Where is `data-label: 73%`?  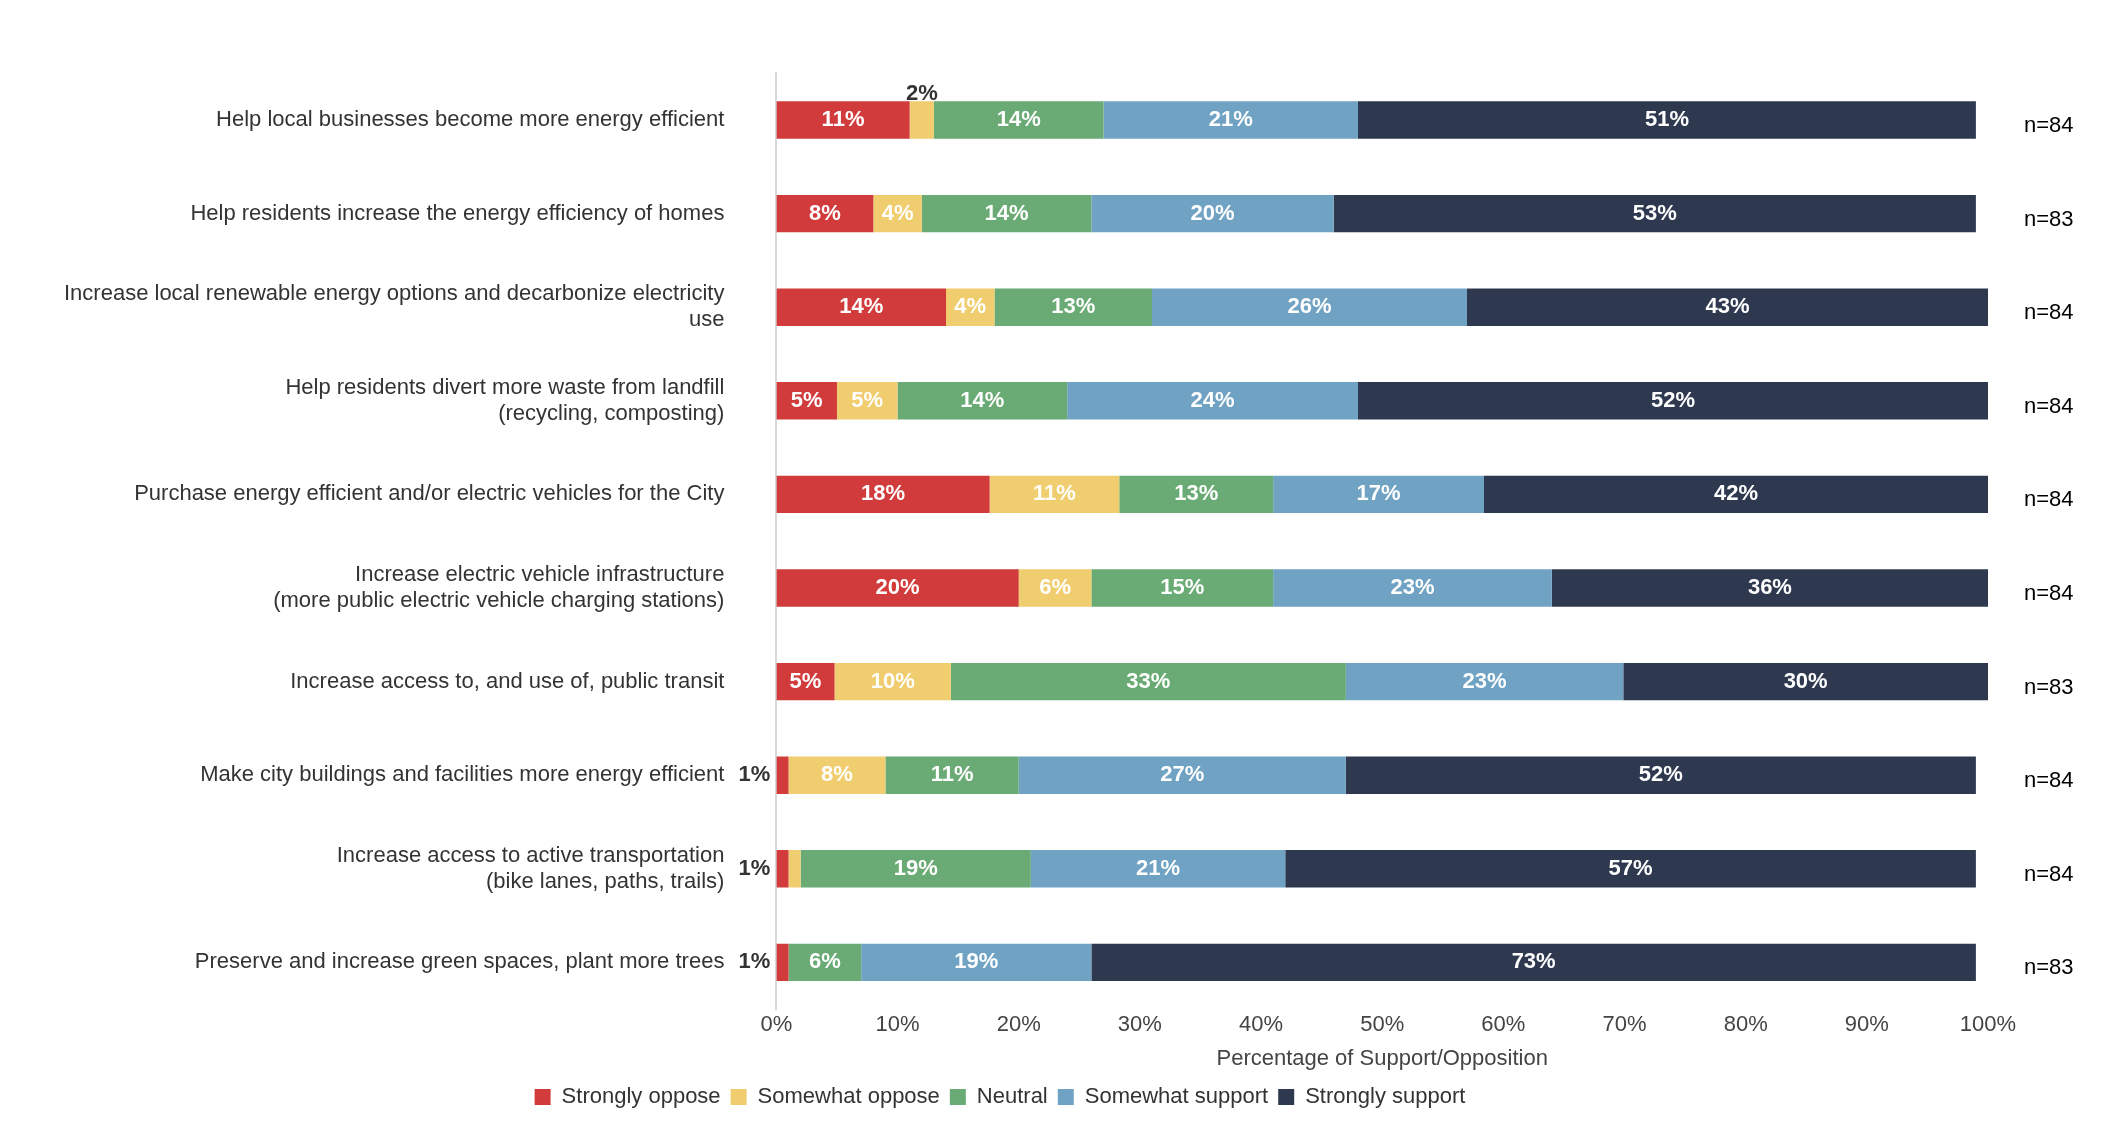
data-label: 73% is located at coordinates (1533, 961).